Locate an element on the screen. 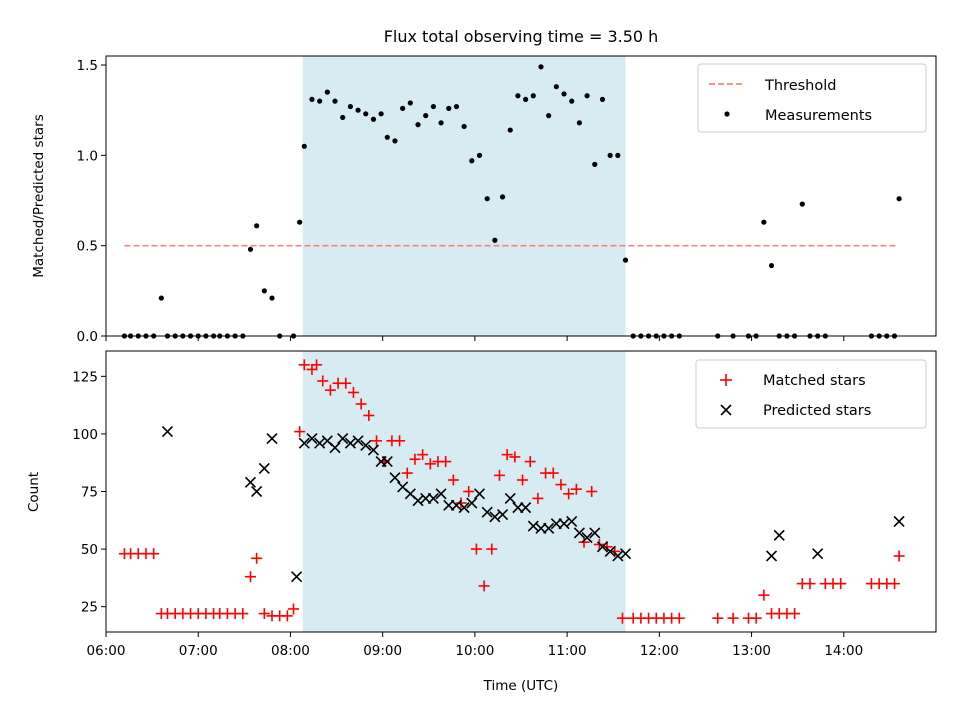  y-tick-label: 75 is located at coordinates (89, 493).